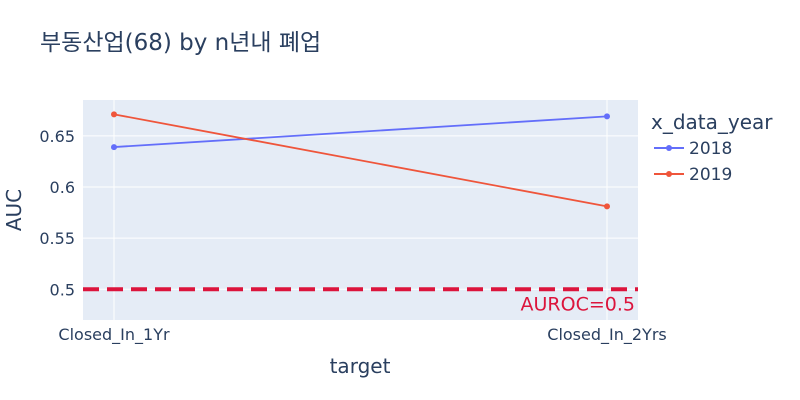 The width and height of the screenshot is (800, 400). What do you see at coordinates (57, 213) in the screenshot?
I see `y-axis-ticks: 0.5 0.55 0.6 0.65` at bounding box center [57, 213].